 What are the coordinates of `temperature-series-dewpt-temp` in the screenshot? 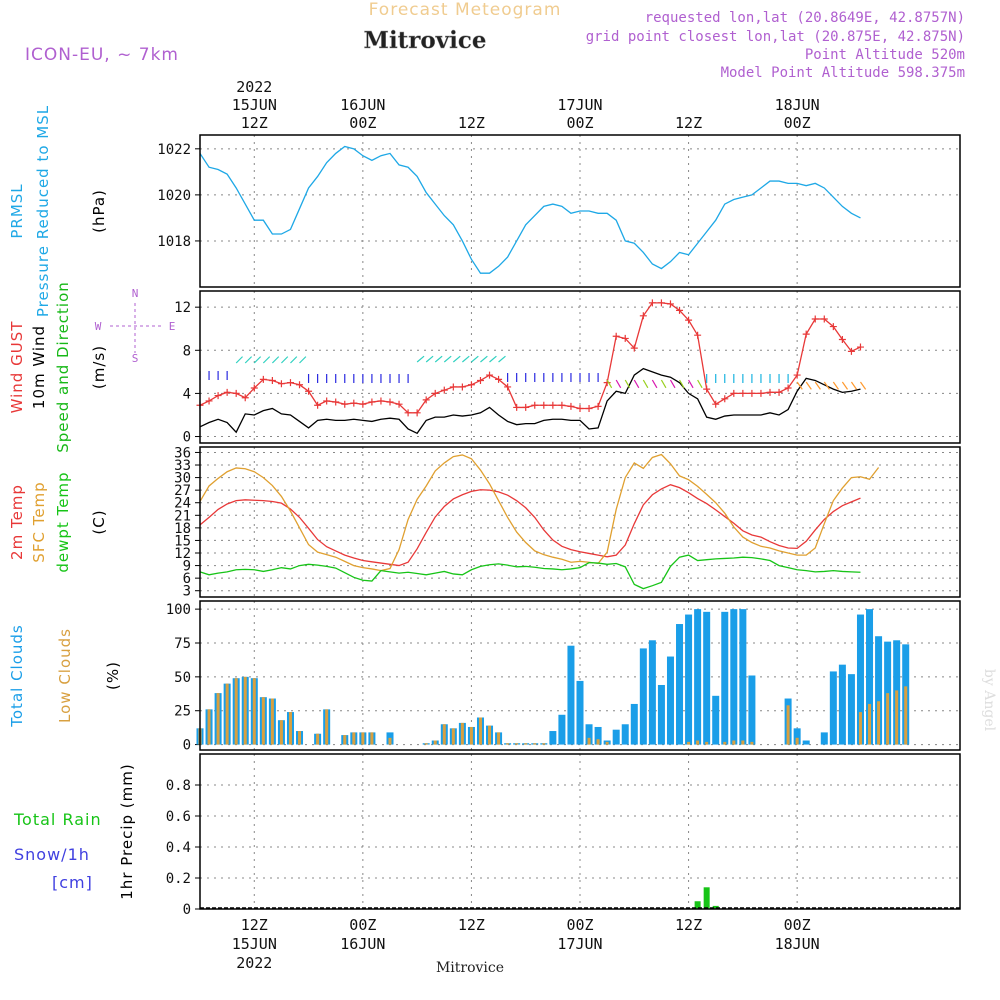 It's located at (530, 572).